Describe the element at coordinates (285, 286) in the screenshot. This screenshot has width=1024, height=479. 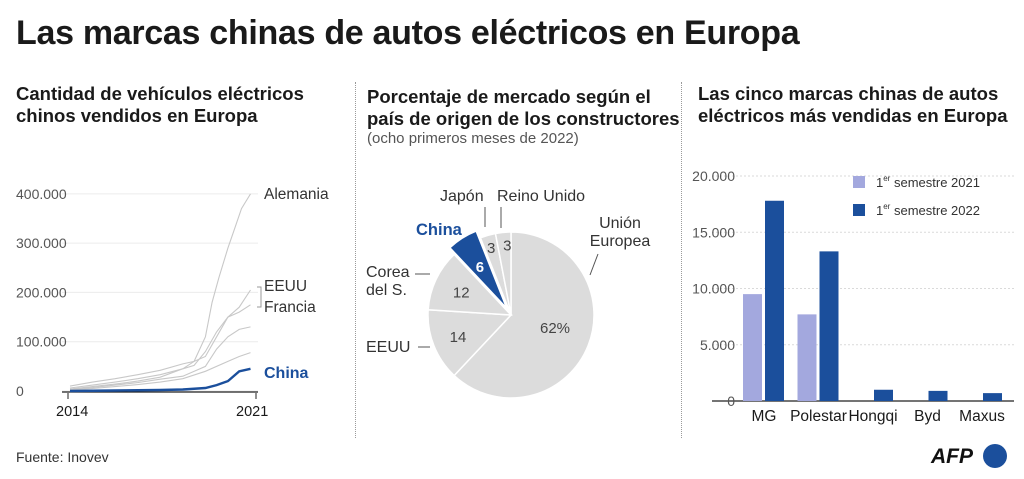
I see `series-label-eeuu: EEUU` at that location.